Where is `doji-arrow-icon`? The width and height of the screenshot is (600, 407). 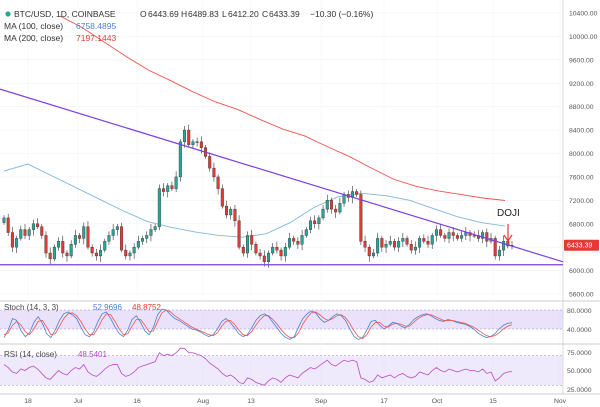
doji-arrow-icon is located at coordinates (508, 233).